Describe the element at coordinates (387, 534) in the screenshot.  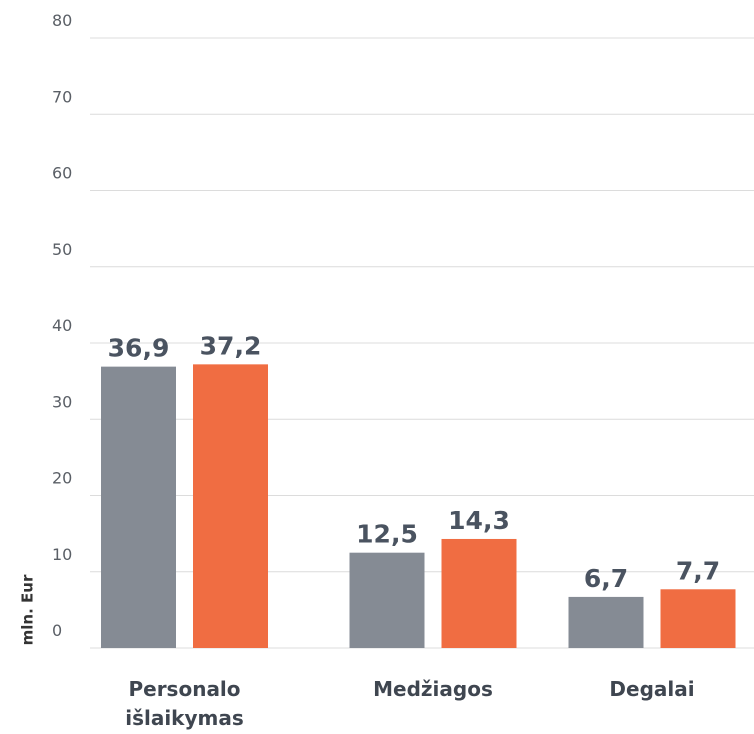
I see `value-label: 12,5` at that location.